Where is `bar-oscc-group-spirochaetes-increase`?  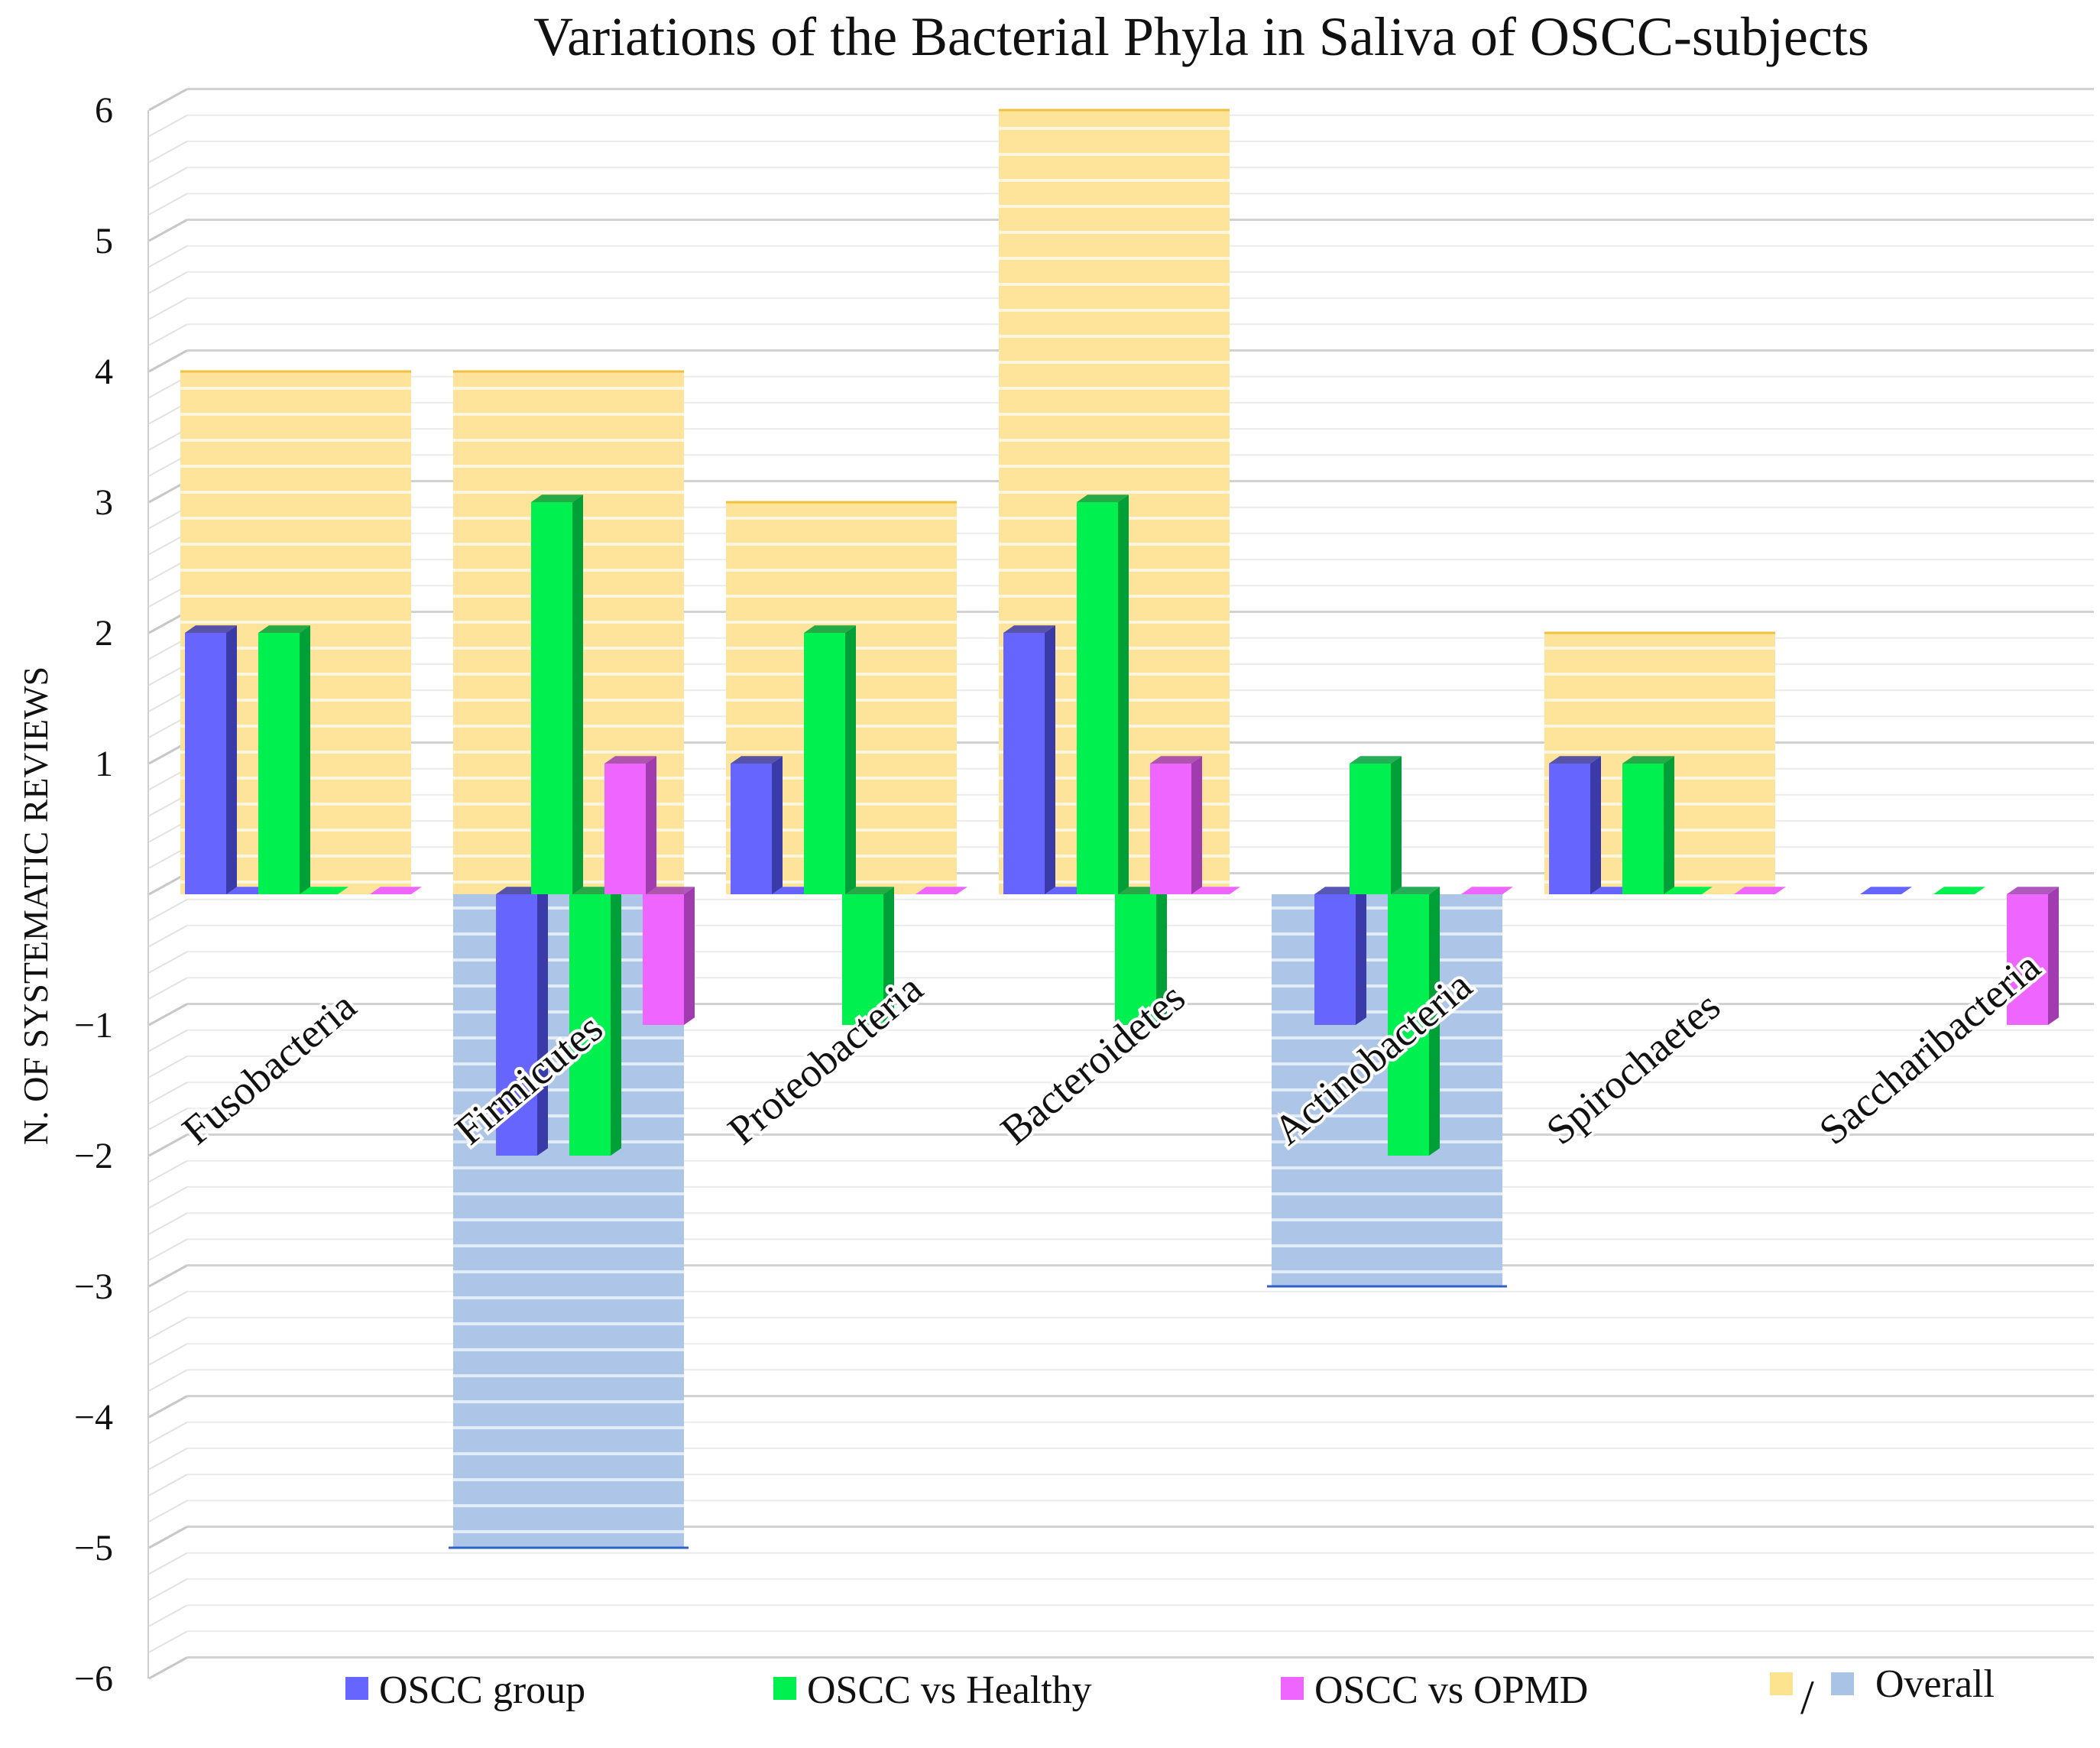 bar-oscc-group-spirochaetes-increase is located at coordinates (1575, 825).